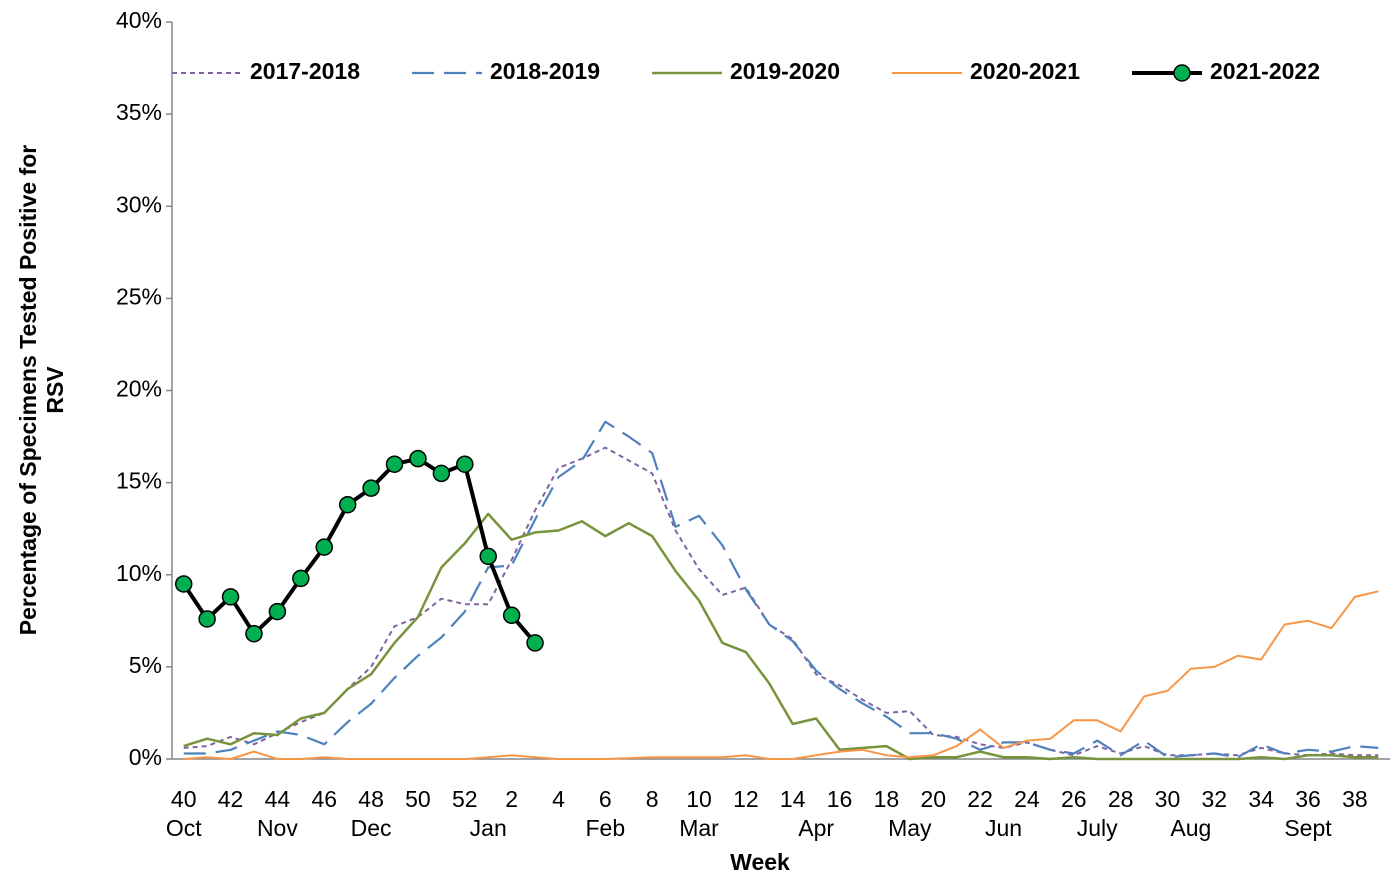  What do you see at coordinates (1025, 71) in the screenshot?
I see `legend-label: 2020-2021` at bounding box center [1025, 71].